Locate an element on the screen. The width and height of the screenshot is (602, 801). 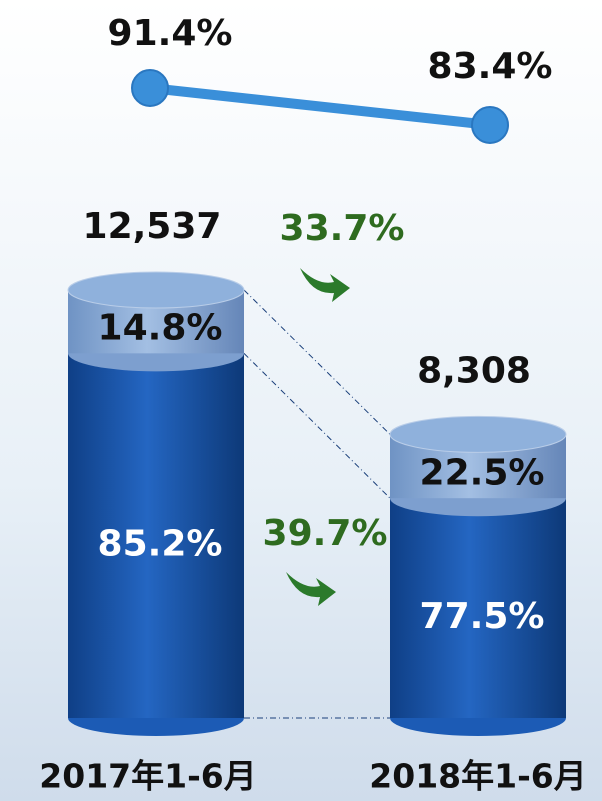
change-label: 39.7% is located at coordinates (325, 533).